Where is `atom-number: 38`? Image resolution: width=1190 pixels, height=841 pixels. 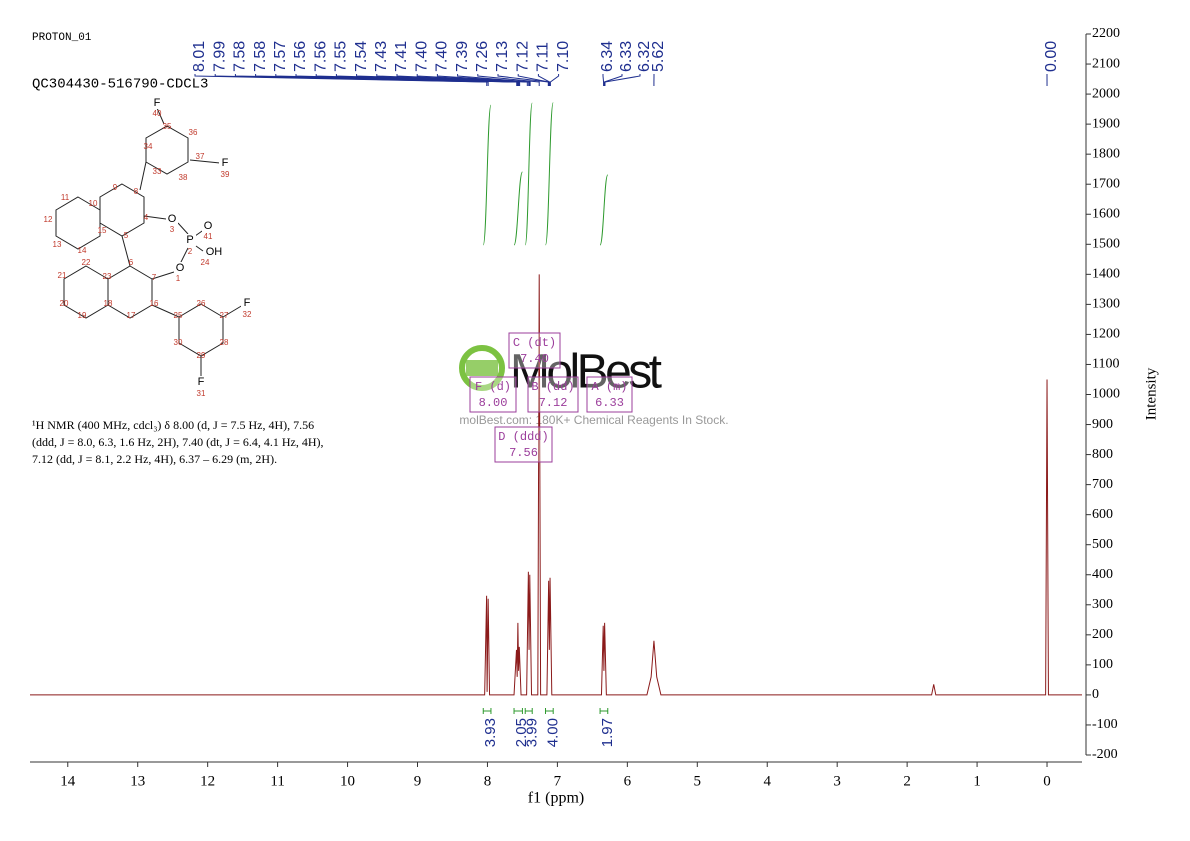
atom-number: 38 is located at coordinates (183, 177).